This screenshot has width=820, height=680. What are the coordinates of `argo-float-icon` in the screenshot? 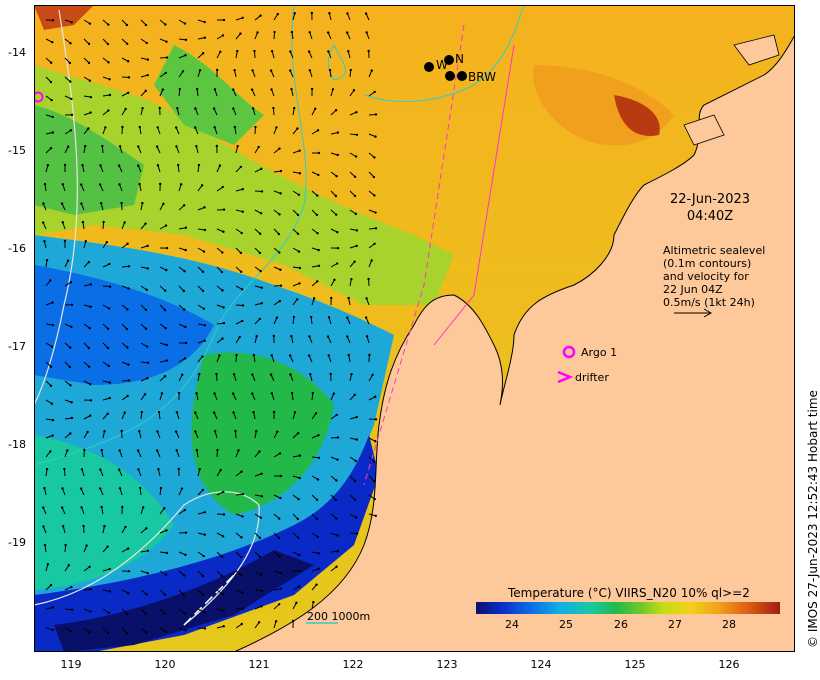 It's located at (39, 97).